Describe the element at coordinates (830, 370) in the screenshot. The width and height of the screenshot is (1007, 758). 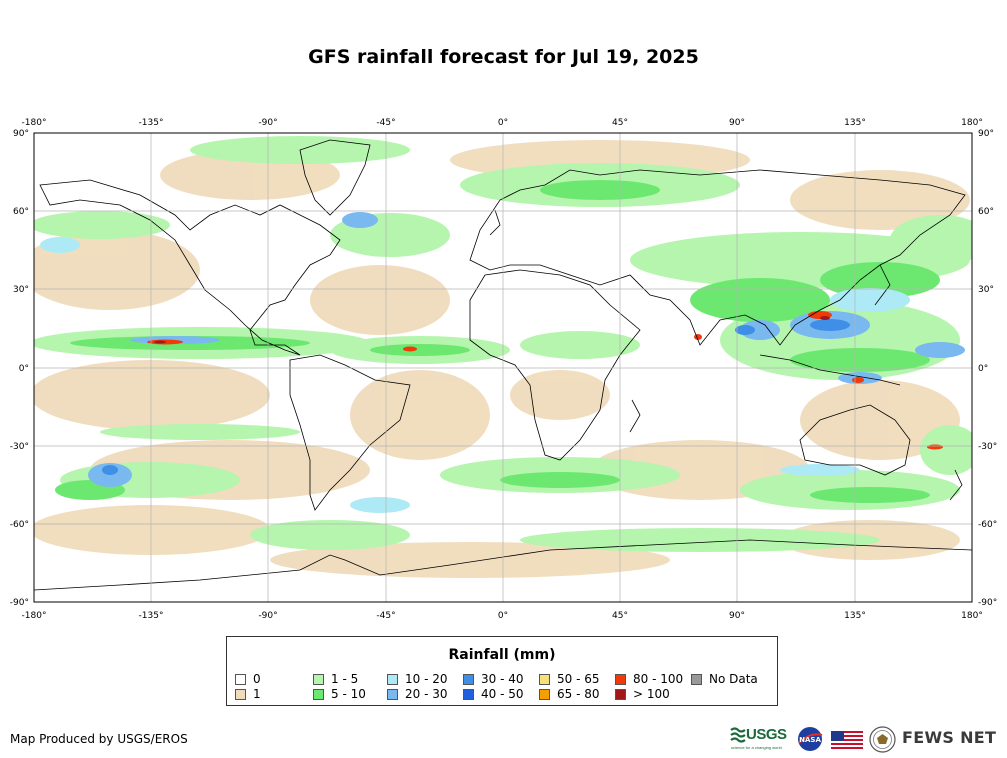
I see `southeast-asia-islands` at that location.